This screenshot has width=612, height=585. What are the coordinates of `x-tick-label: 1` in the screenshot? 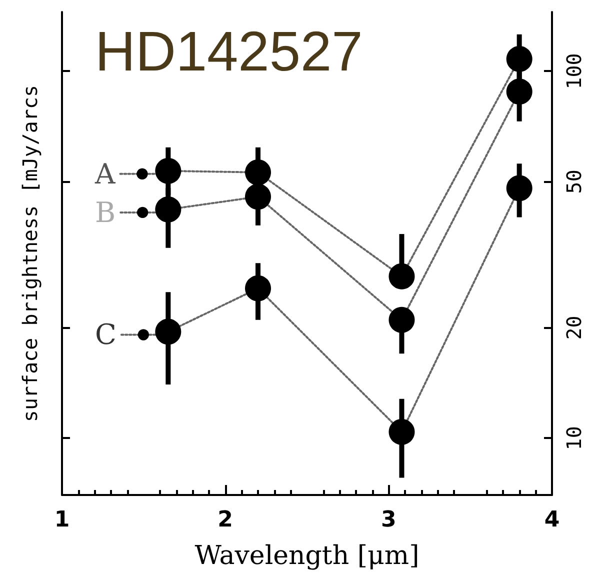 It's located at (62, 520).